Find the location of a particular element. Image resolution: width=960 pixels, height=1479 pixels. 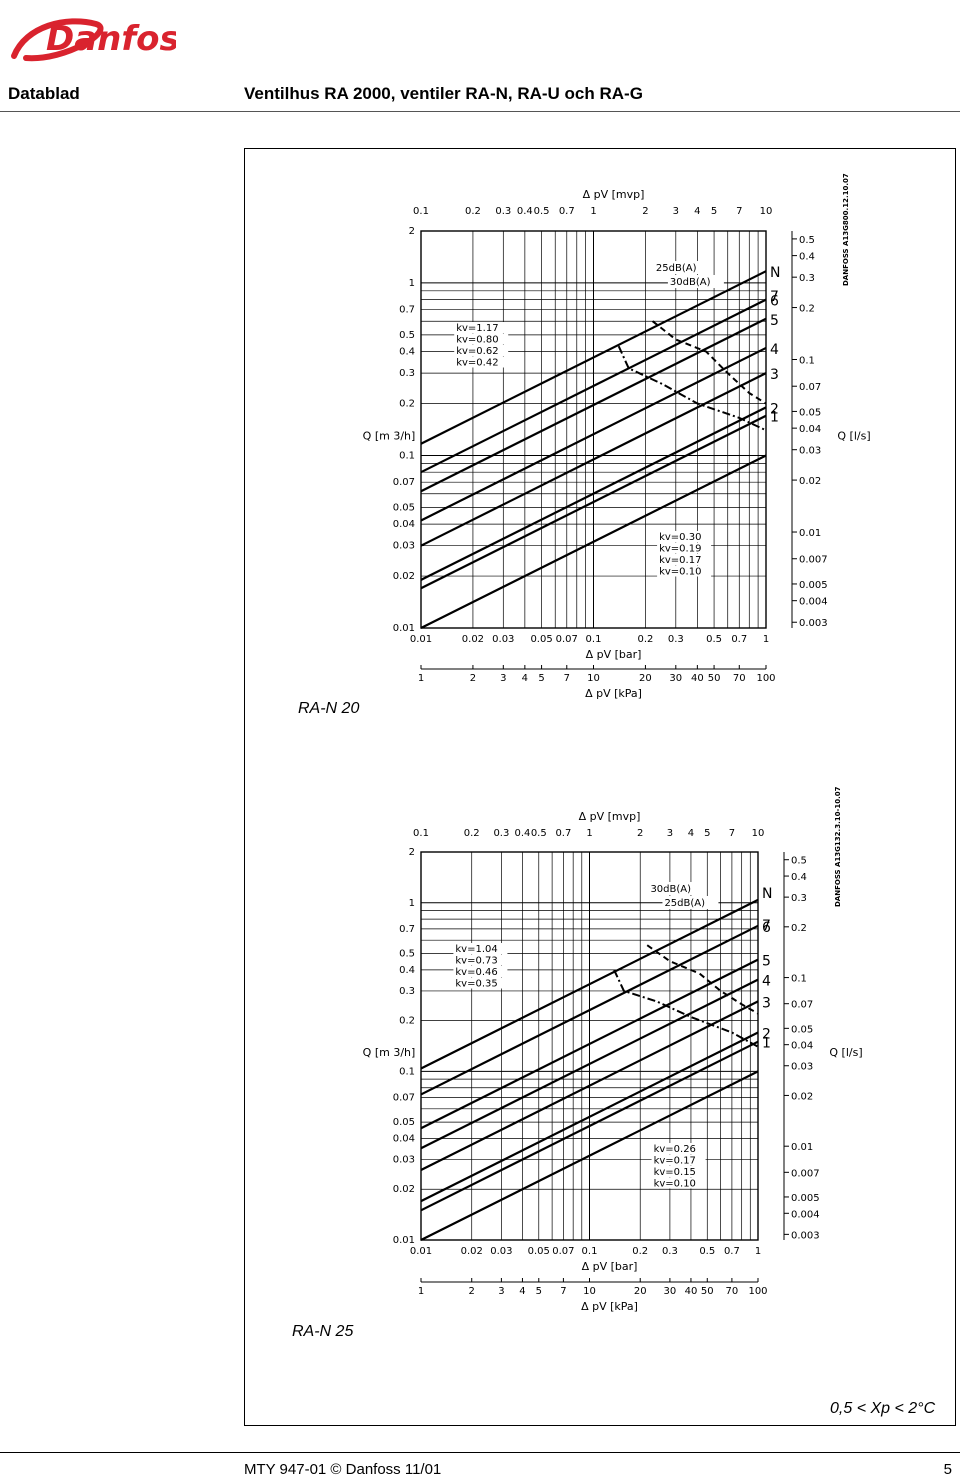

kv-line-kv=0.17 is located at coordinates (593, 502).